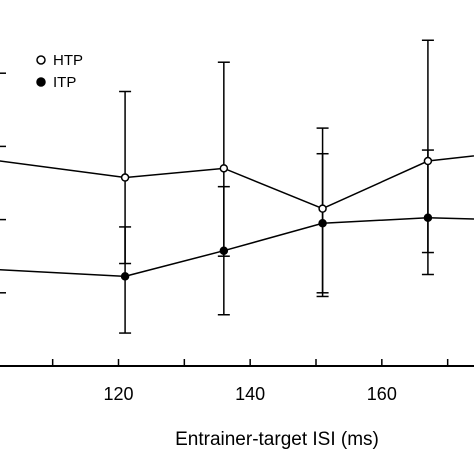  I want to click on y-axis-ticks, so click(3, 219).